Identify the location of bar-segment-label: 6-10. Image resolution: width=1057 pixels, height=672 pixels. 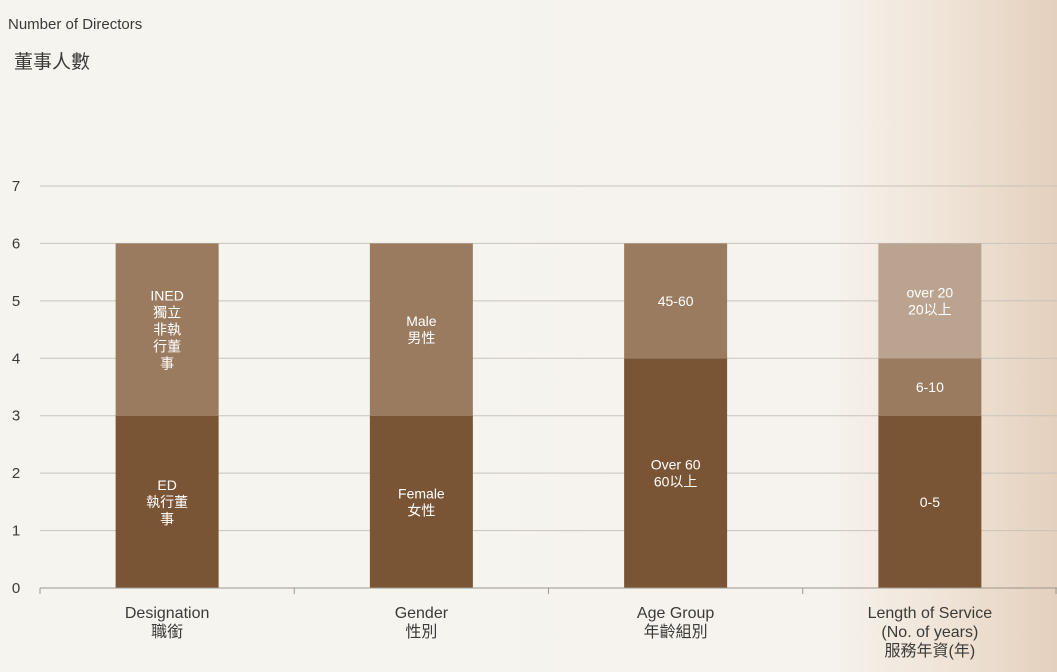
(930, 387).